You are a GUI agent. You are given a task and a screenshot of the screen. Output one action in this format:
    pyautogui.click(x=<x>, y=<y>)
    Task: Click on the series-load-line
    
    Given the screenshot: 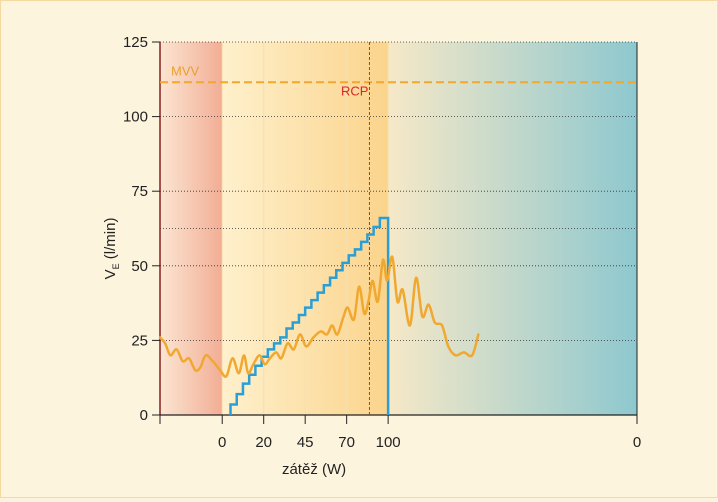 What is the action you would take?
    pyautogui.click(x=309, y=315)
    